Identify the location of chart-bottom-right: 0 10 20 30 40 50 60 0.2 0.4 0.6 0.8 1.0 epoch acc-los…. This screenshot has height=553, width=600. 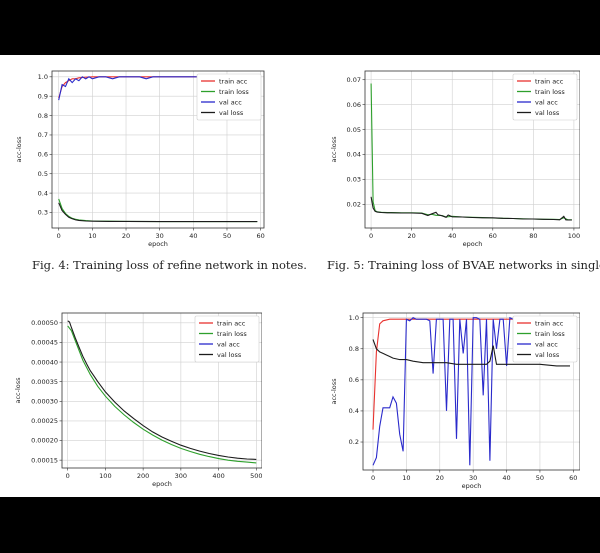
(455, 401).